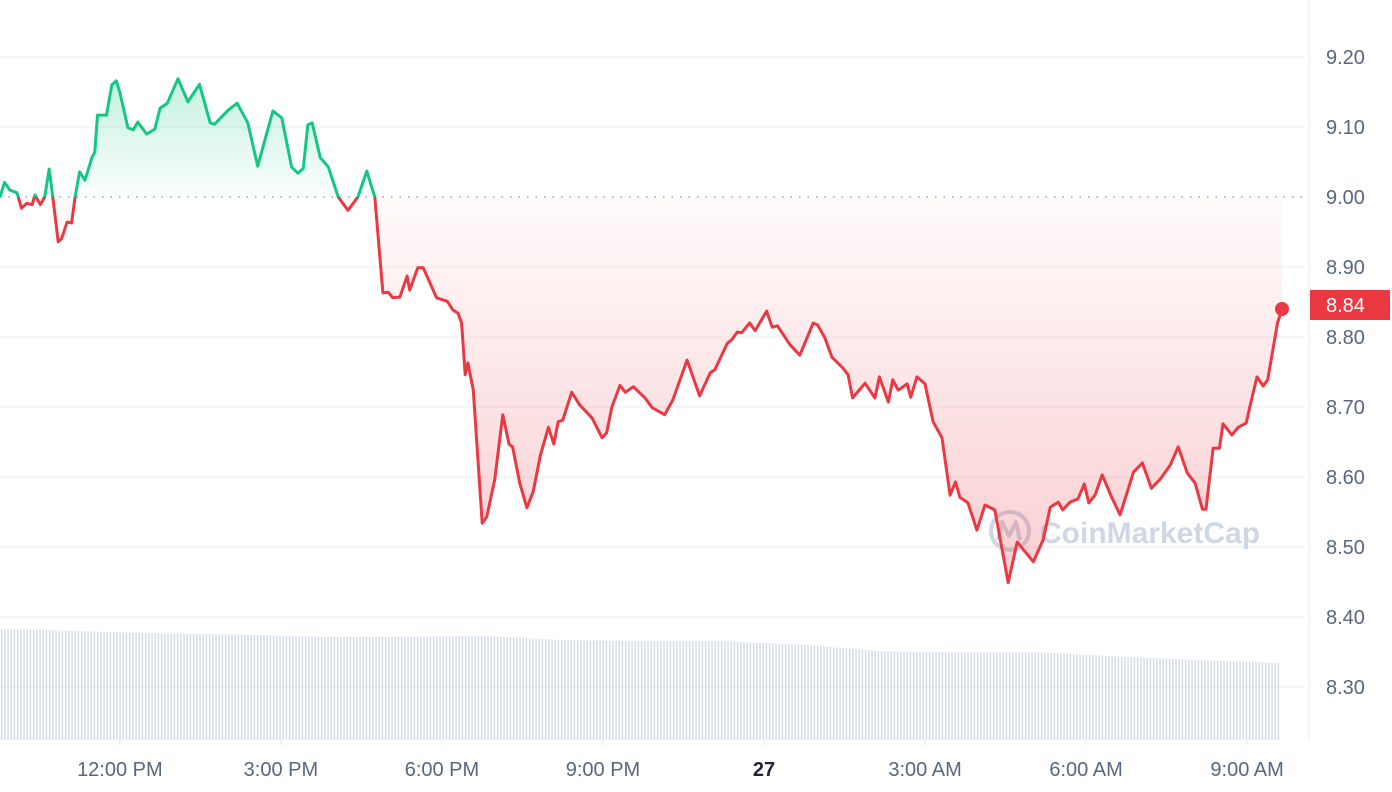 The width and height of the screenshot is (1392, 792). What do you see at coordinates (1282, 309) in the screenshot?
I see `current-price-dot` at bounding box center [1282, 309].